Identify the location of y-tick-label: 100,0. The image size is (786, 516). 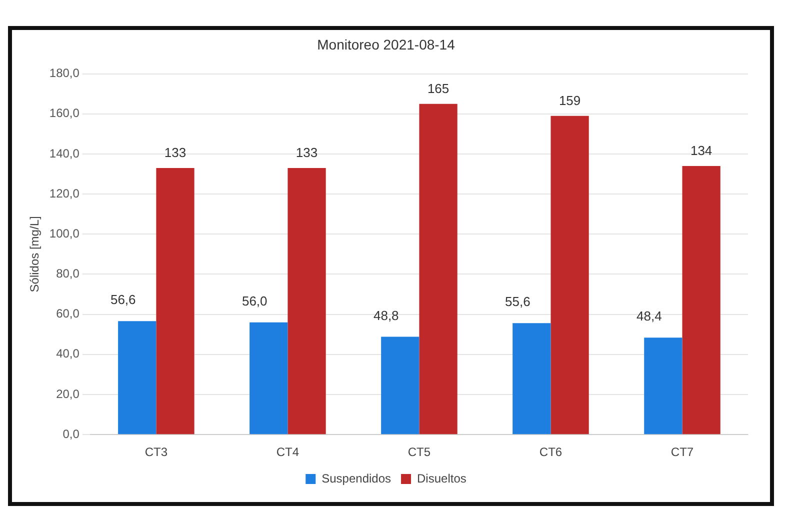
(64, 233).